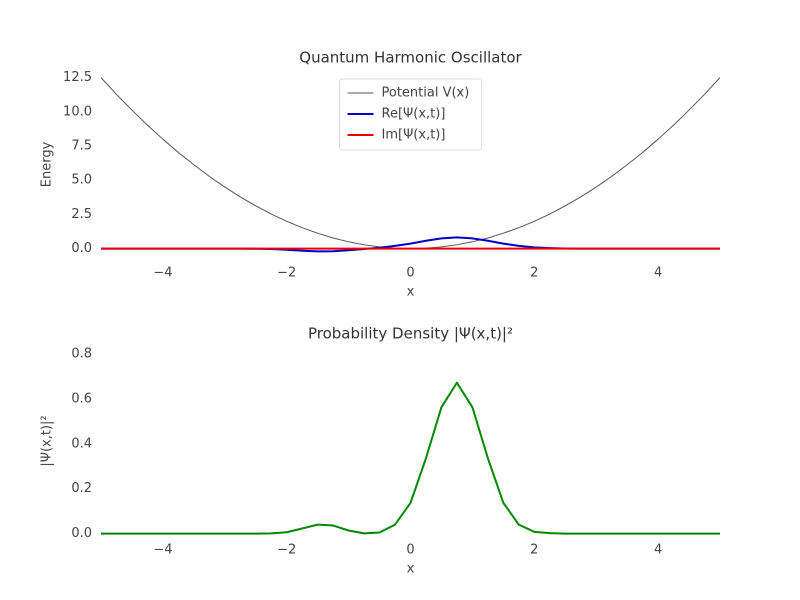 The height and width of the screenshot is (600, 800). I want to click on y-tick-label: 5.0, so click(81, 180).